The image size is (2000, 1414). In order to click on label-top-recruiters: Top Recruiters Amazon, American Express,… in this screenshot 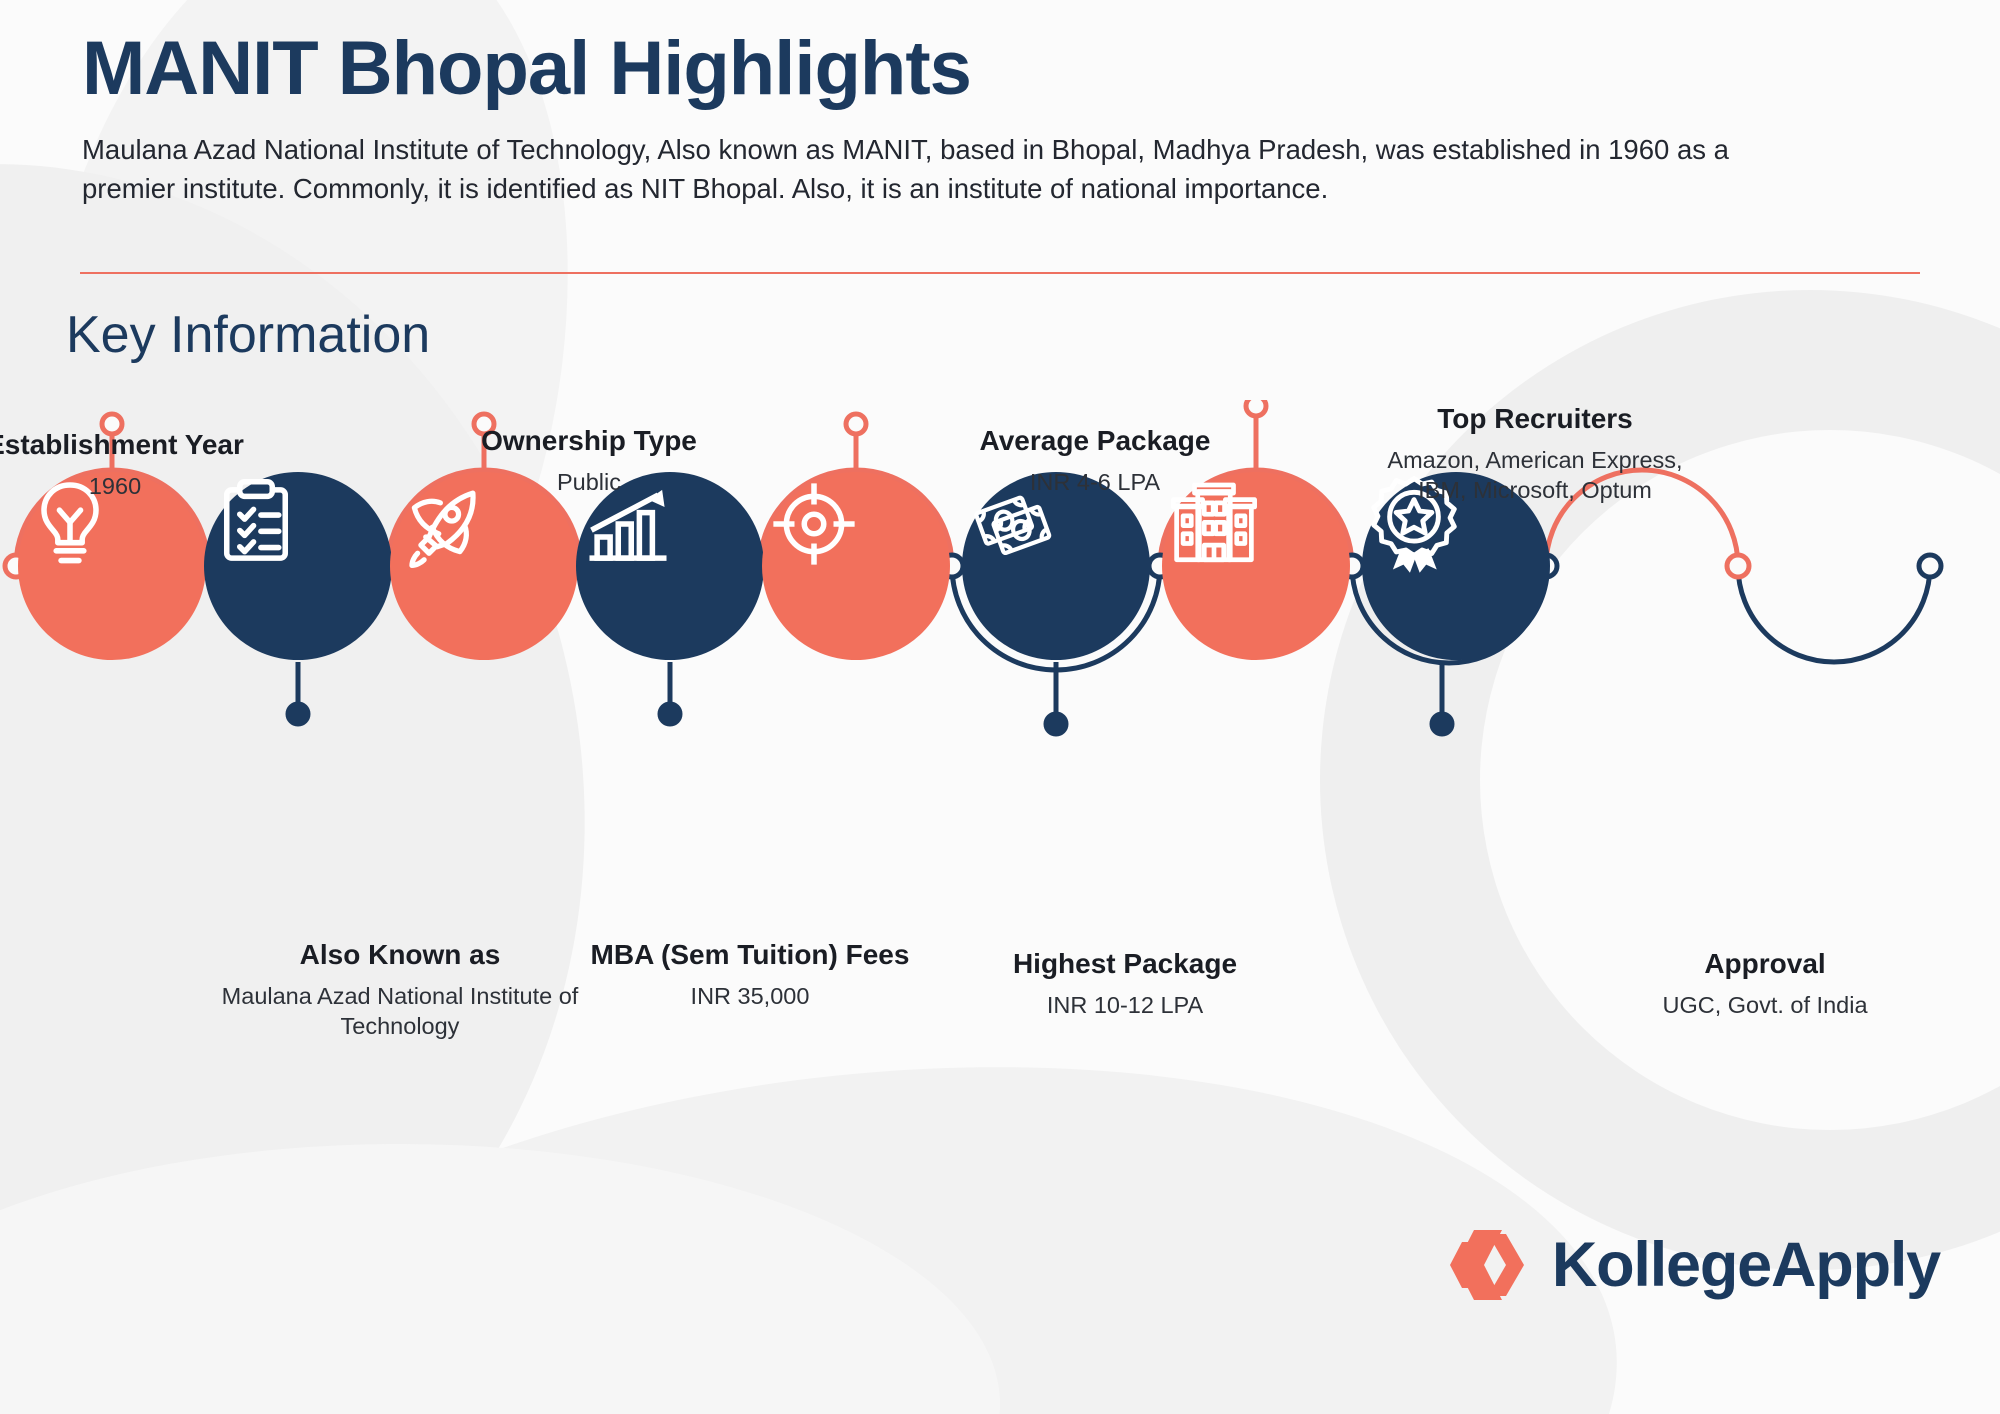, I will do `click(1535, 453)`.